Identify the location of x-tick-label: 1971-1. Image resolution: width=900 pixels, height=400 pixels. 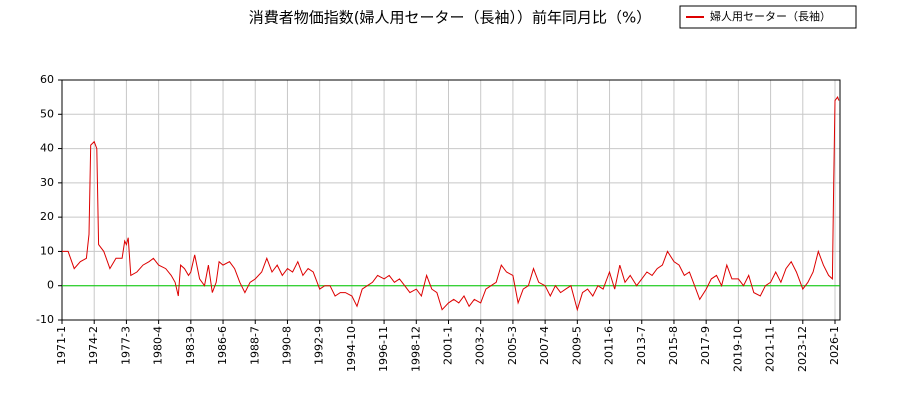
(61, 345).